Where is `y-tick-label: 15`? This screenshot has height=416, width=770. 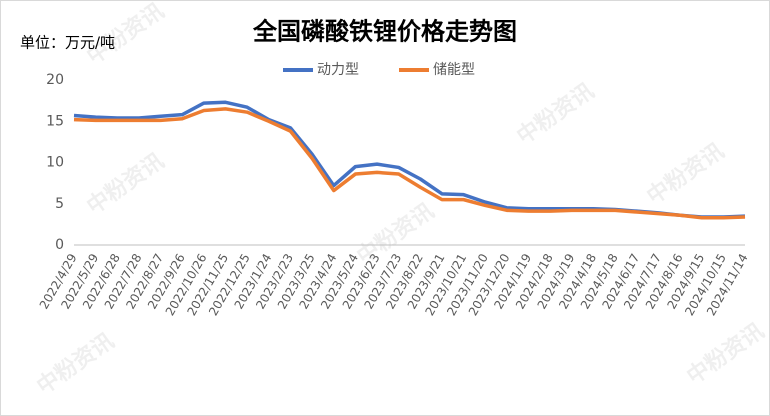 y-tick-label: 15 is located at coordinates (55, 121).